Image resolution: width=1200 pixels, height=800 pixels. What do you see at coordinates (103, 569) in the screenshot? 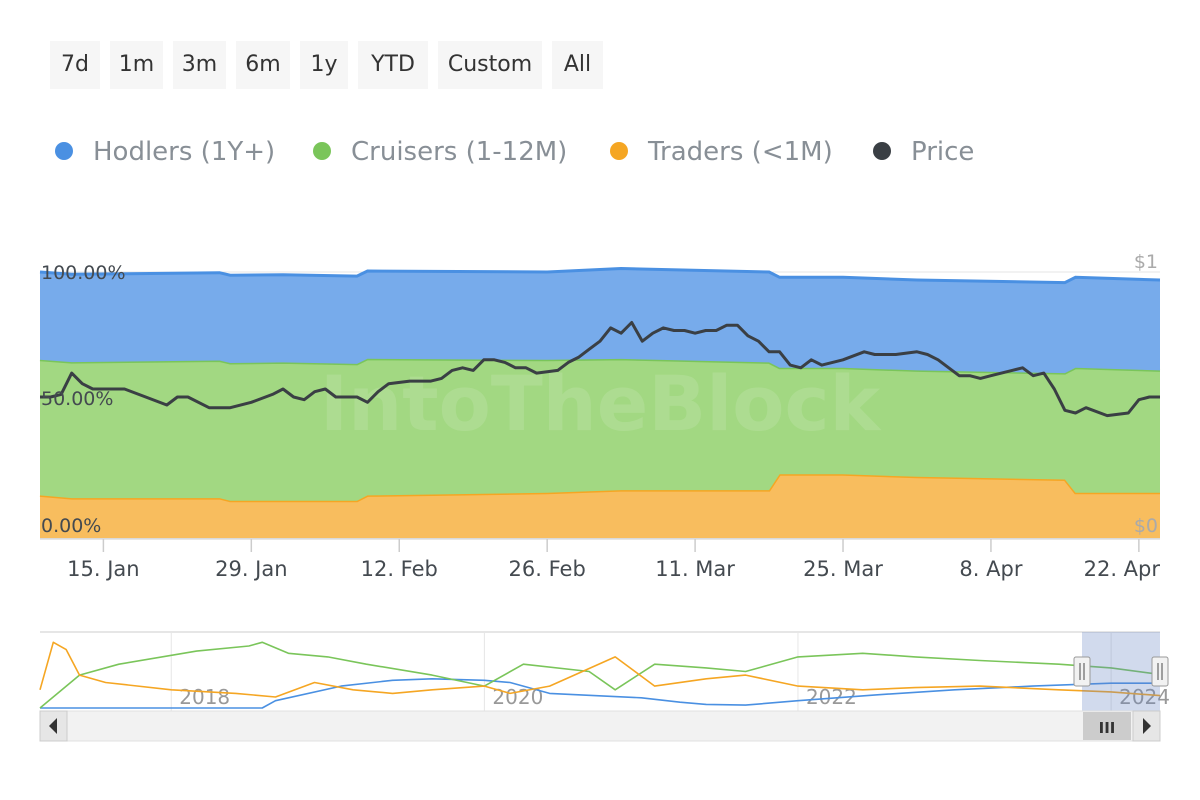
I see `x-tick-label: 15. Jan` at bounding box center [103, 569].